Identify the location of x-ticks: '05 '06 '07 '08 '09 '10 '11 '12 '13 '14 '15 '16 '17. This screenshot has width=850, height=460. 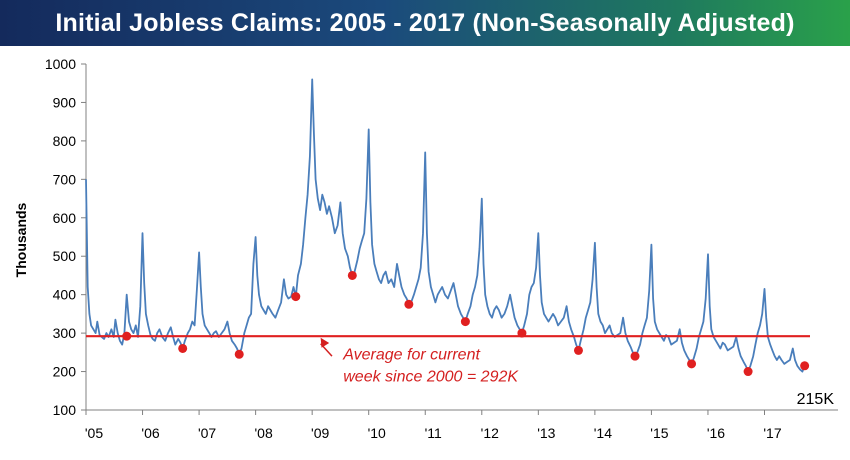
(433, 425).